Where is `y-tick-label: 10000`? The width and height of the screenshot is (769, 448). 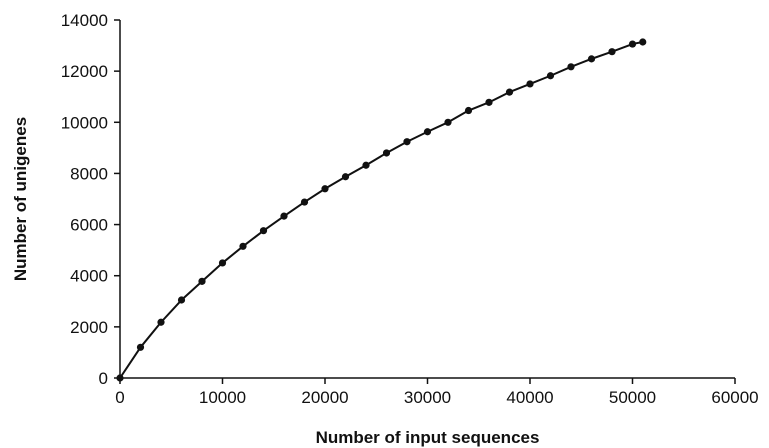 y-tick-label: 10000 is located at coordinates (84, 122).